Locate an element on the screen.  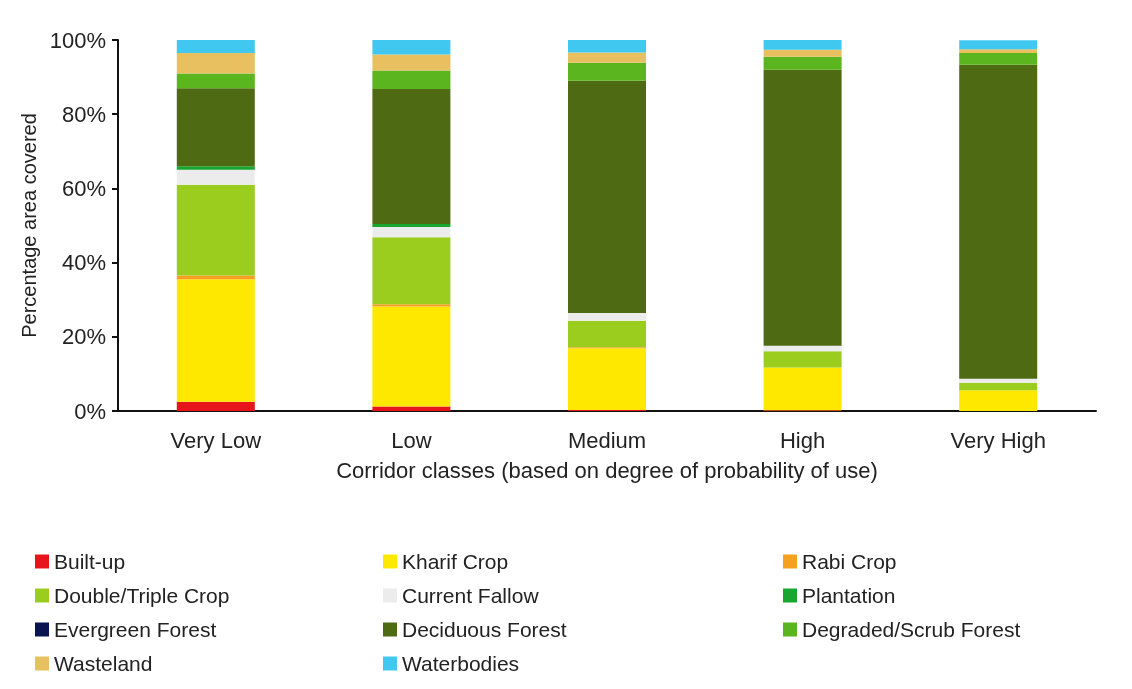
x-tick-label: Very Low is located at coordinates (216, 440).